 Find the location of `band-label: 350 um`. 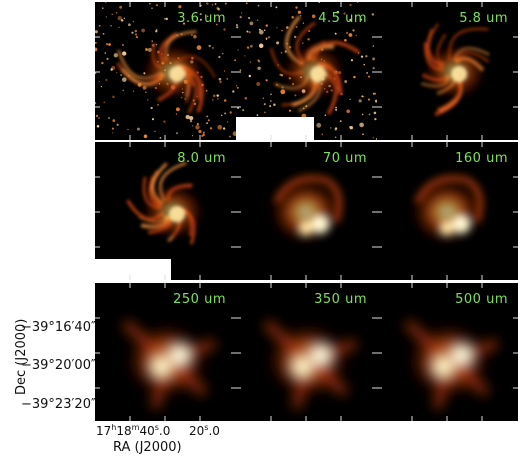

band-label: 350 um is located at coordinates (340, 299).